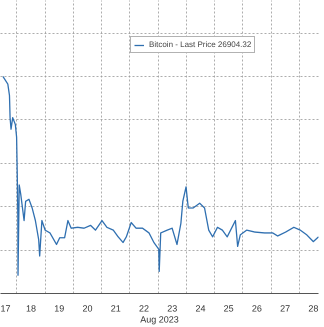 The height and width of the screenshot is (327, 324). What do you see at coordinates (31, 309) in the screenshot?
I see `x-tick-label: 18` at bounding box center [31, 309].